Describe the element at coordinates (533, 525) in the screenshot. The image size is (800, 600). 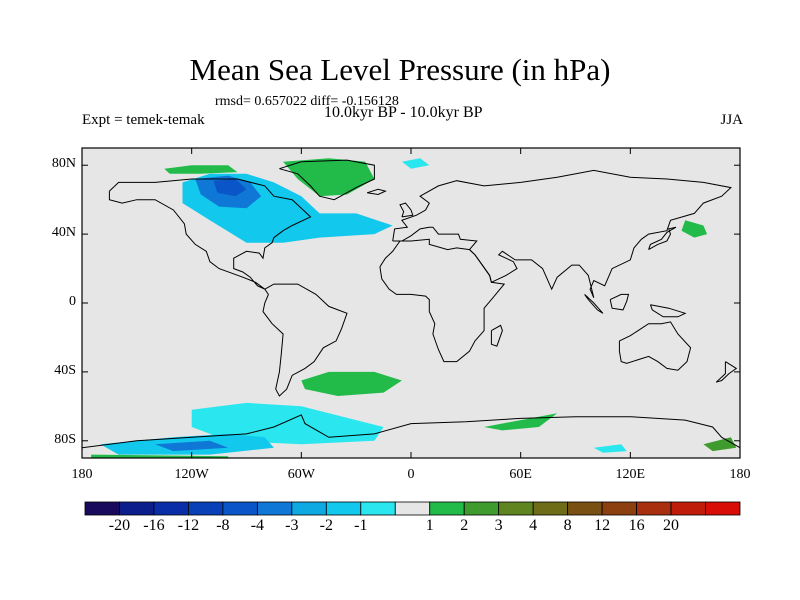
I see `colorbar-label: 4` at that location.